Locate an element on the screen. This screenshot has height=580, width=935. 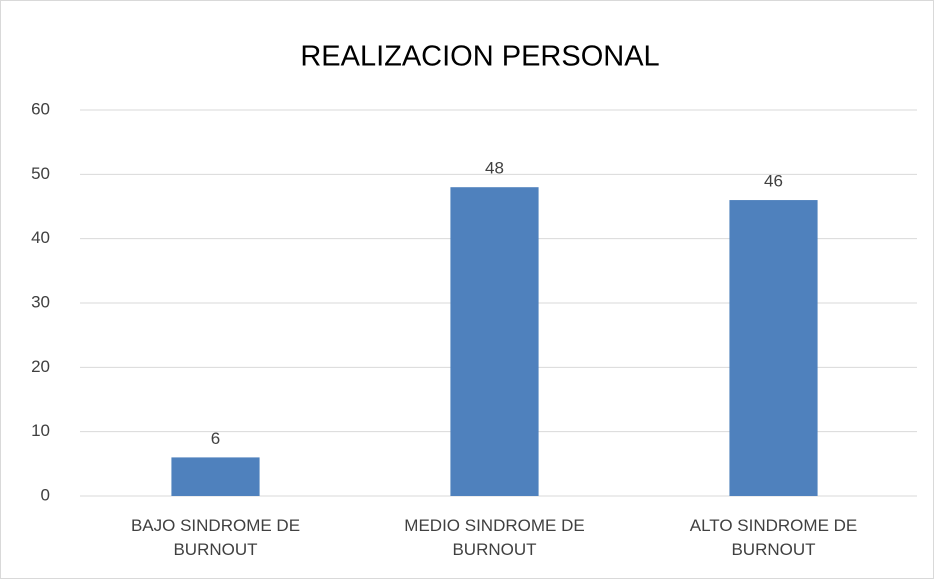
y-tick-label: 20 is located at coordinates (40, 366).